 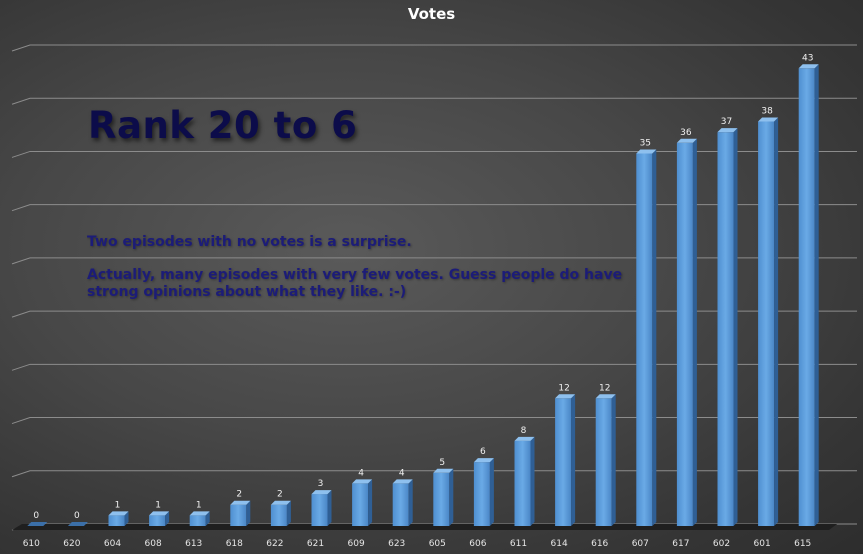 What do you see at coordinates (762, 544) in the screenshot?
I see `x-tick-label-601: 601` at bounding box center [762, 544].